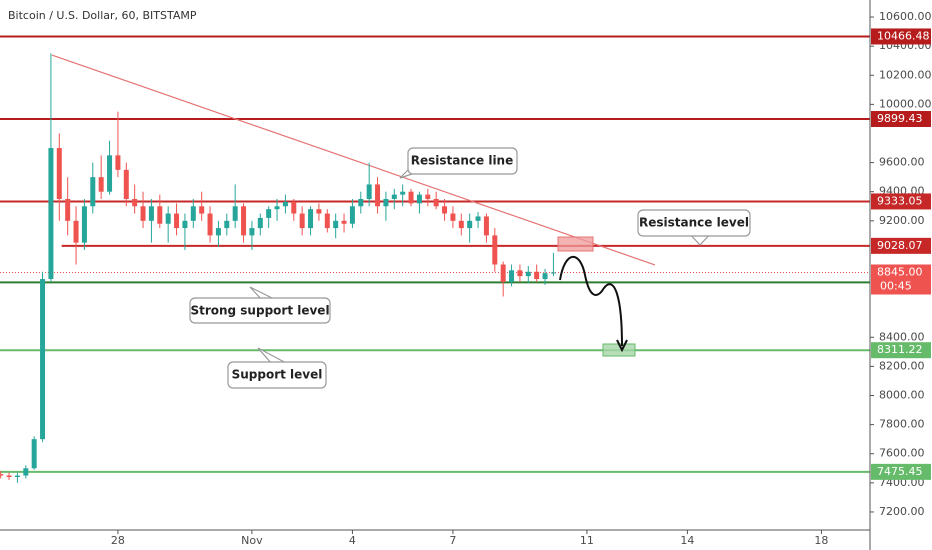 Image resolution: width=932 pixels, height=550 pixels. Describe the element at coordinates (900, 271) in the screenshot. I see `current-price-label: 8845.00` at that location.